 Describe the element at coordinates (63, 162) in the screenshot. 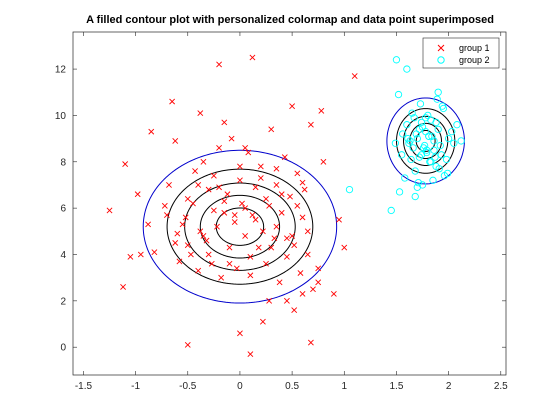

I see `y-tick-label: 8` at that location.